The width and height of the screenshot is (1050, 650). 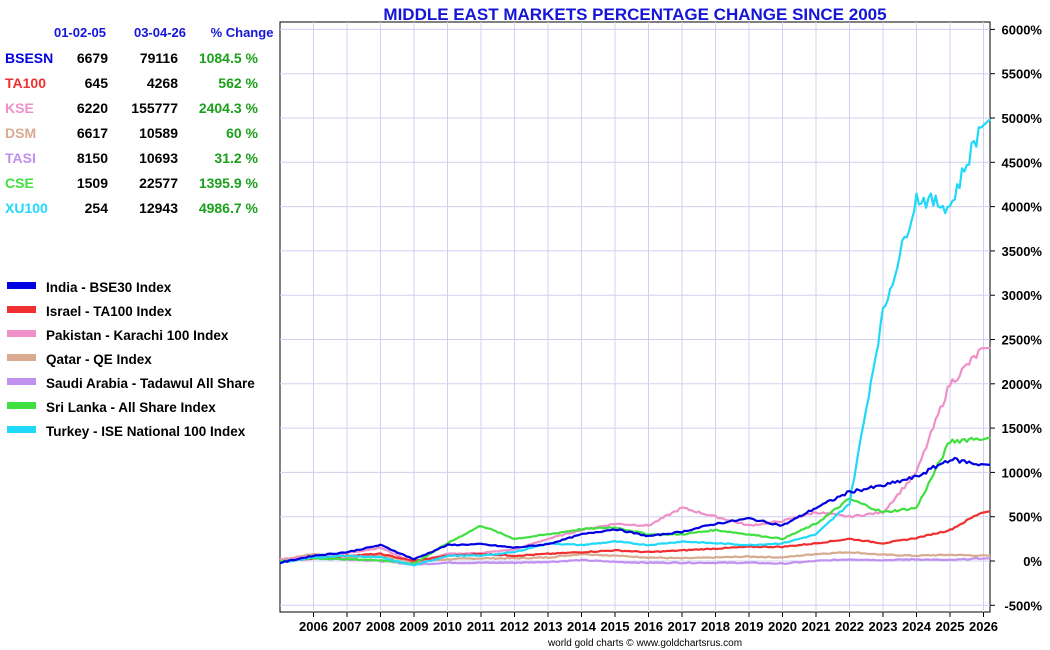 What do you see at coordinates (917, 626) in the screenshot?
I see `x-tick-label: 2024` at bounding box center [917, 626].